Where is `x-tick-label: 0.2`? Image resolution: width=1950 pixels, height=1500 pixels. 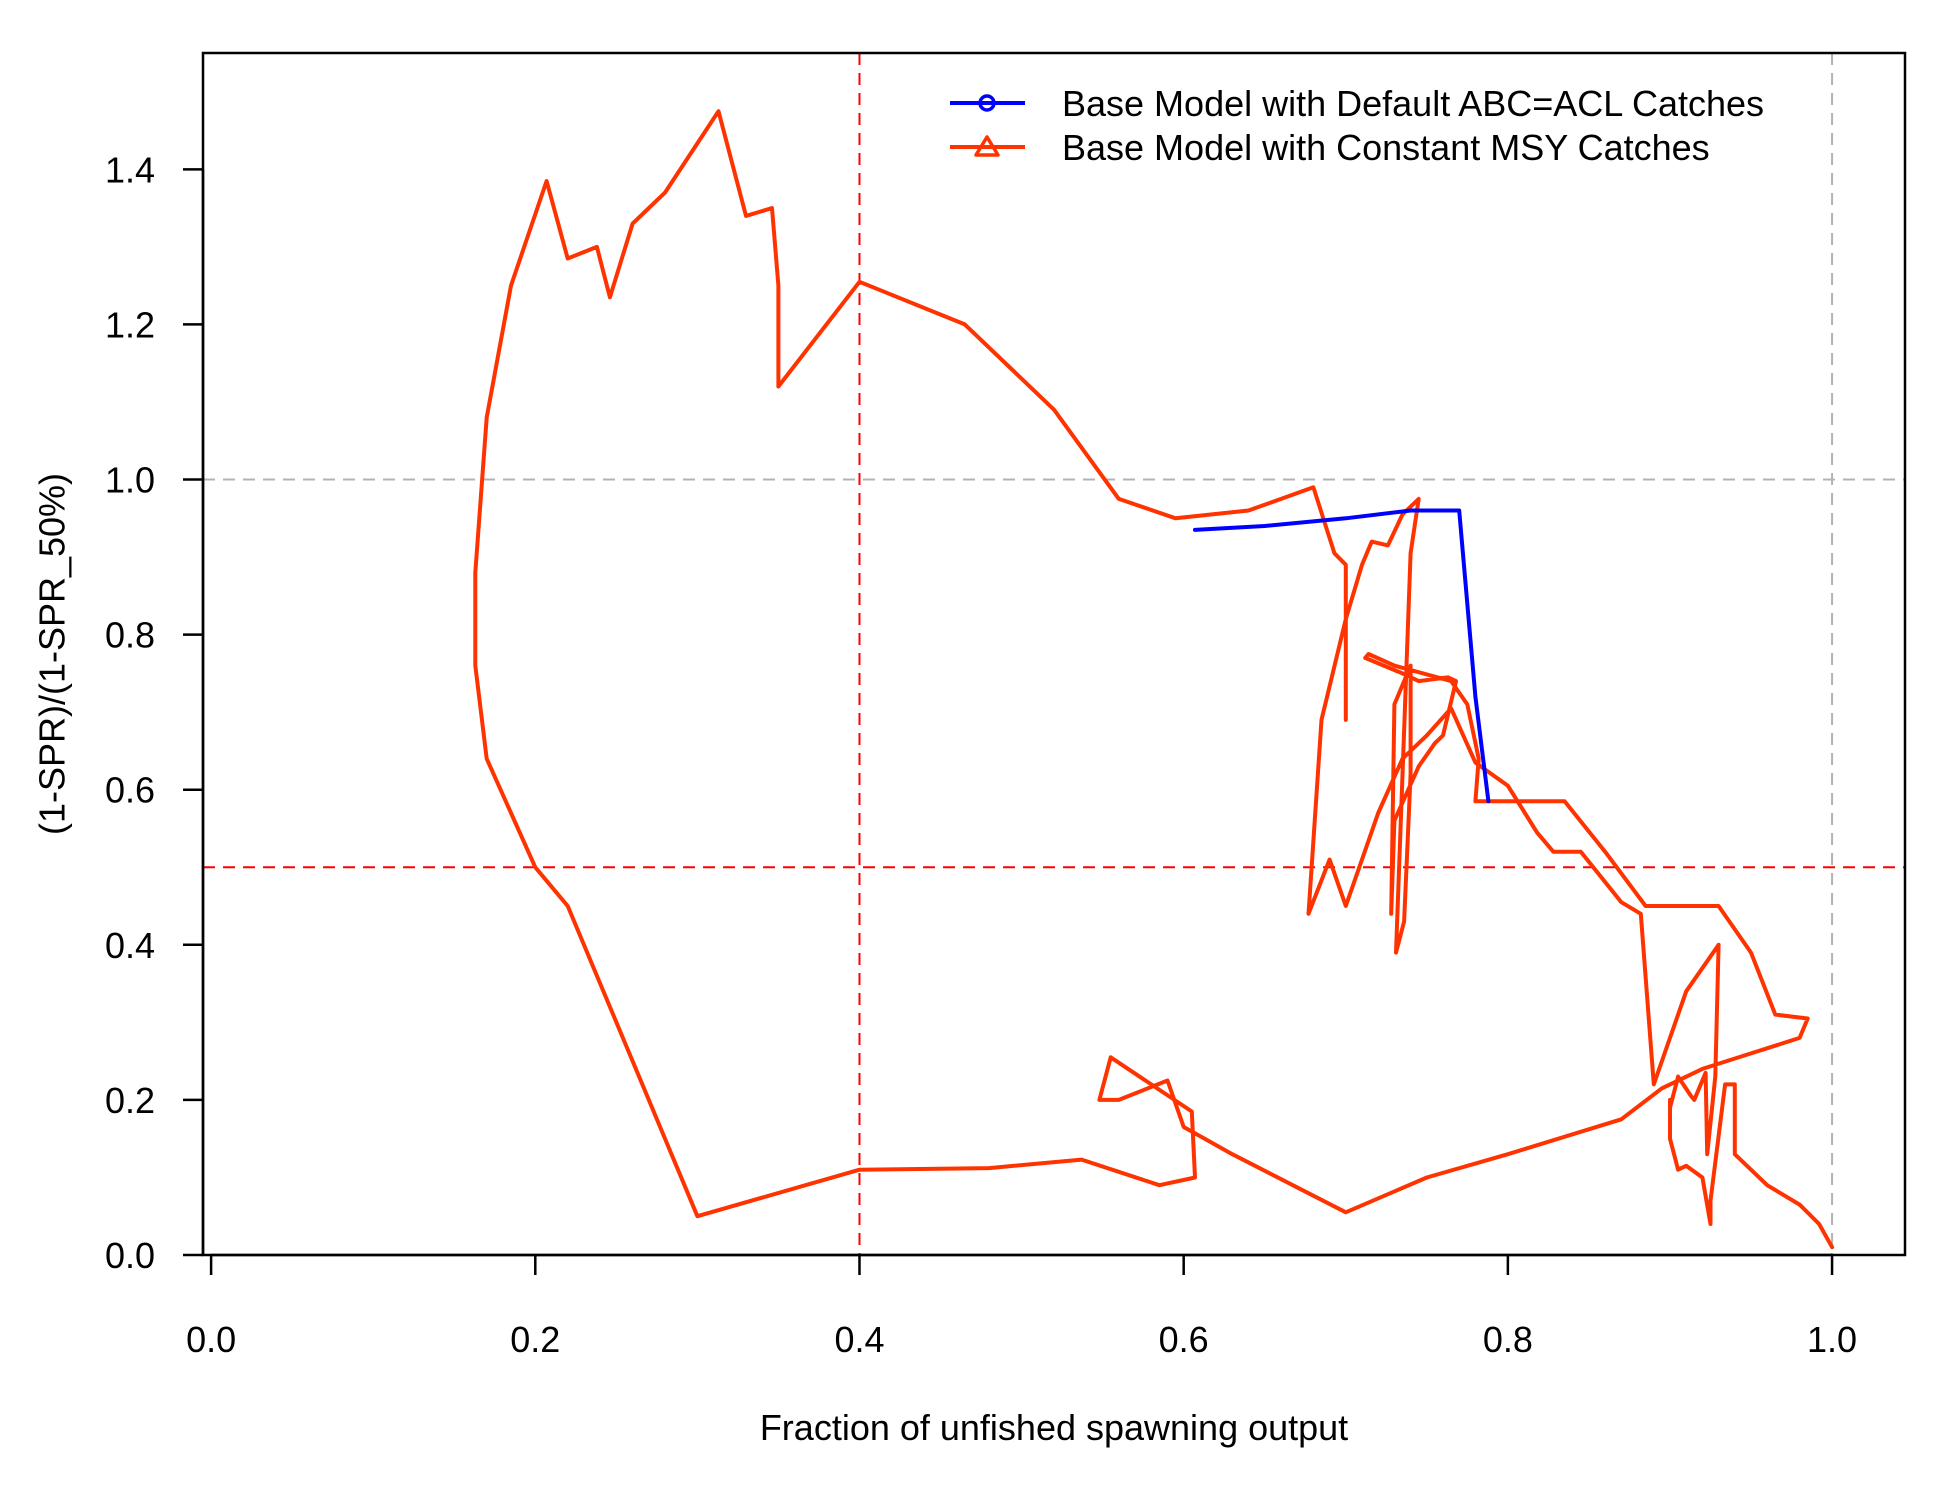
x-tick-label: 0.2 is located at coordinates (535, 1339).